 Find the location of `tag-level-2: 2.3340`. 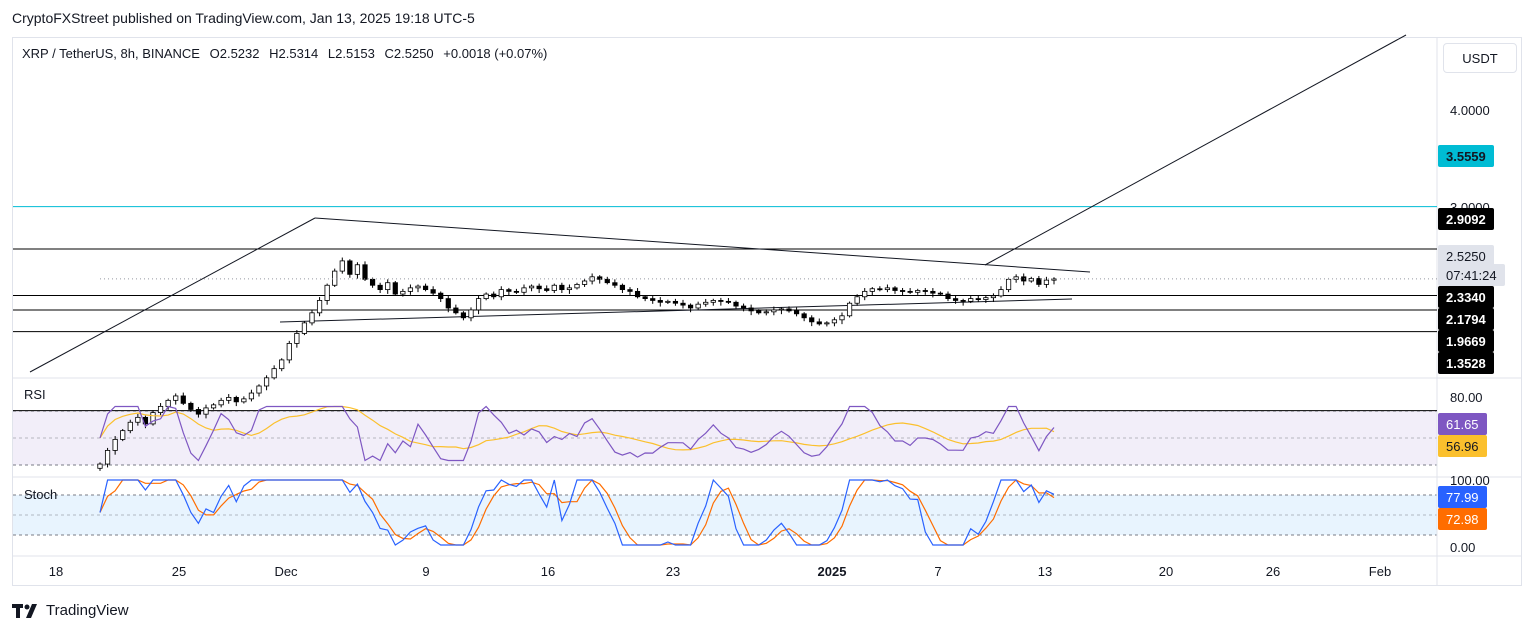

tag-level-2: 2.3340 is located at coordinates (1466, 297).